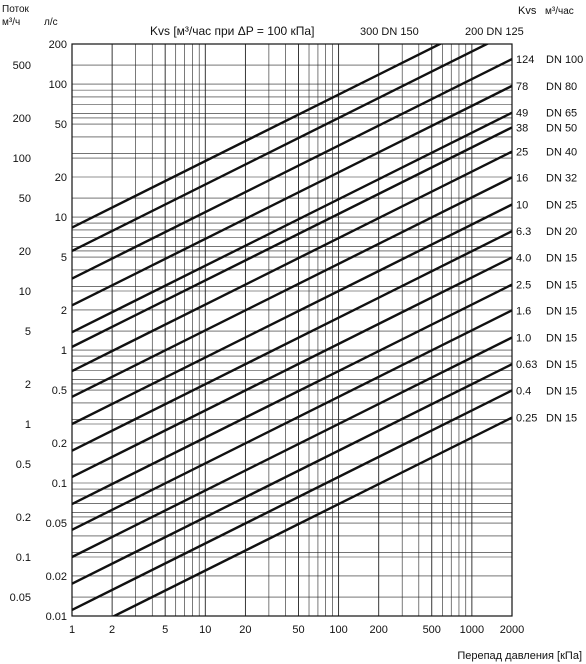 This screenshot has height=664, width=586. Describe the element at coordinates (527, 11) in the screenshot. I see `right-header-kvs: Kvs` at that location.